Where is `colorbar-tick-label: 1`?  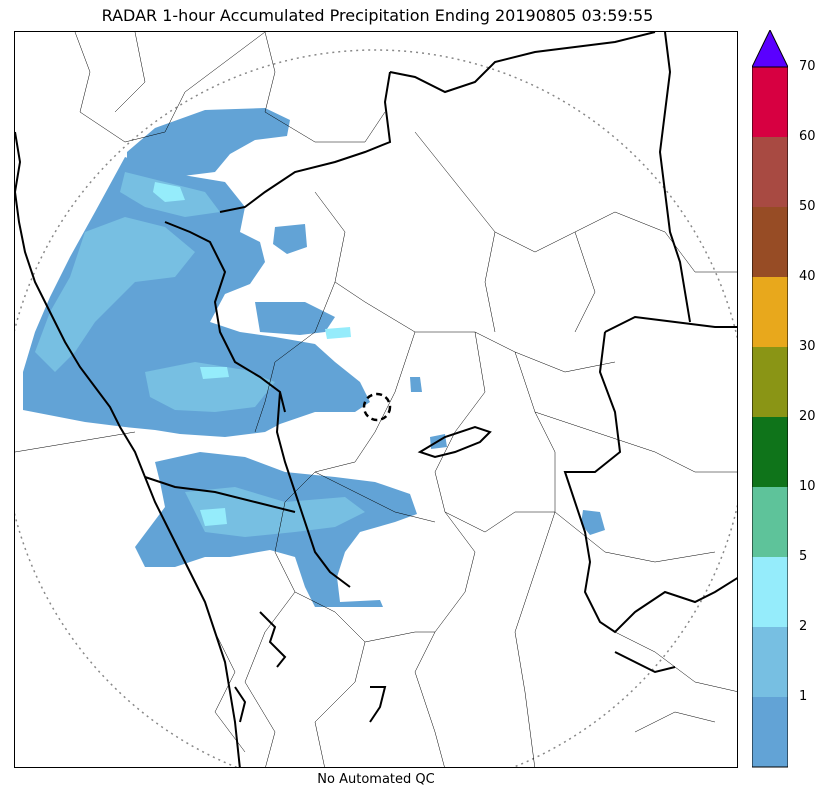
colorbar-tick-label: 1 is located at coordinates (803, 696).